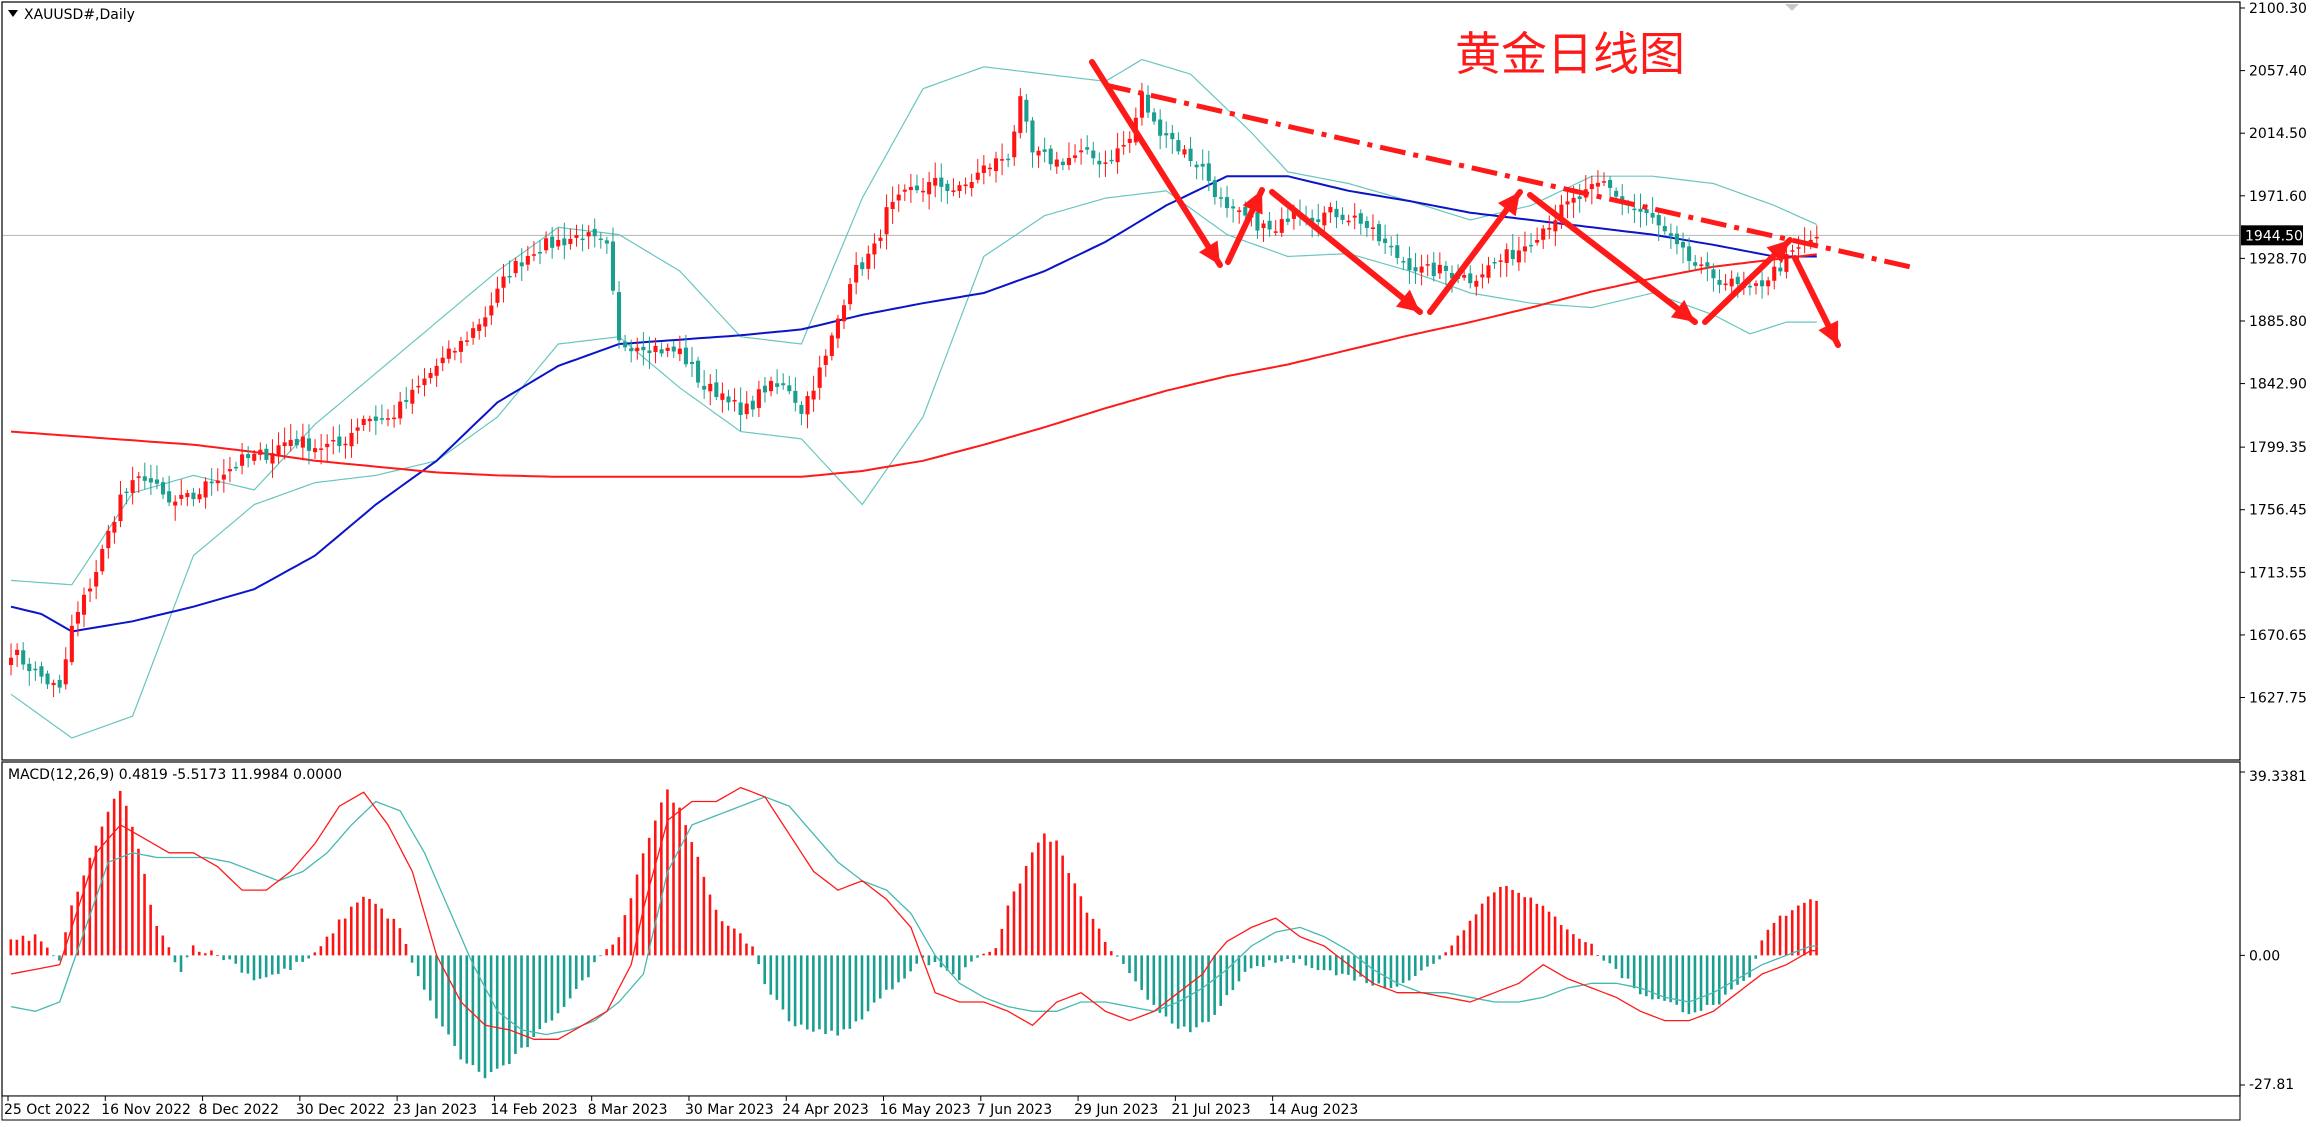 The height and width of the screenshot is (1127, 2316). Describe the element at coordinates (2278, 322) in the screenshot. I see `price-tick-label: 1885.80` at that location.